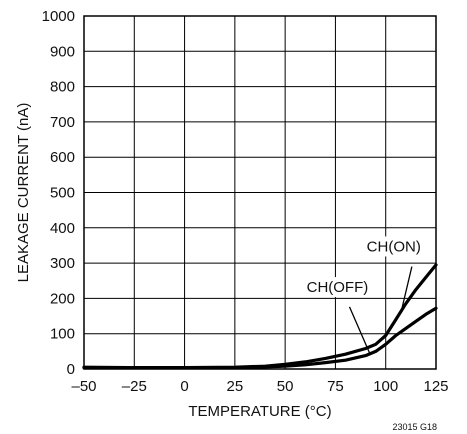 The image size is (467, 434). What do you see at coordinates (435, 386) in the screenshot?
I see `x-tick-label: 125` at bounding box center [435, 386].